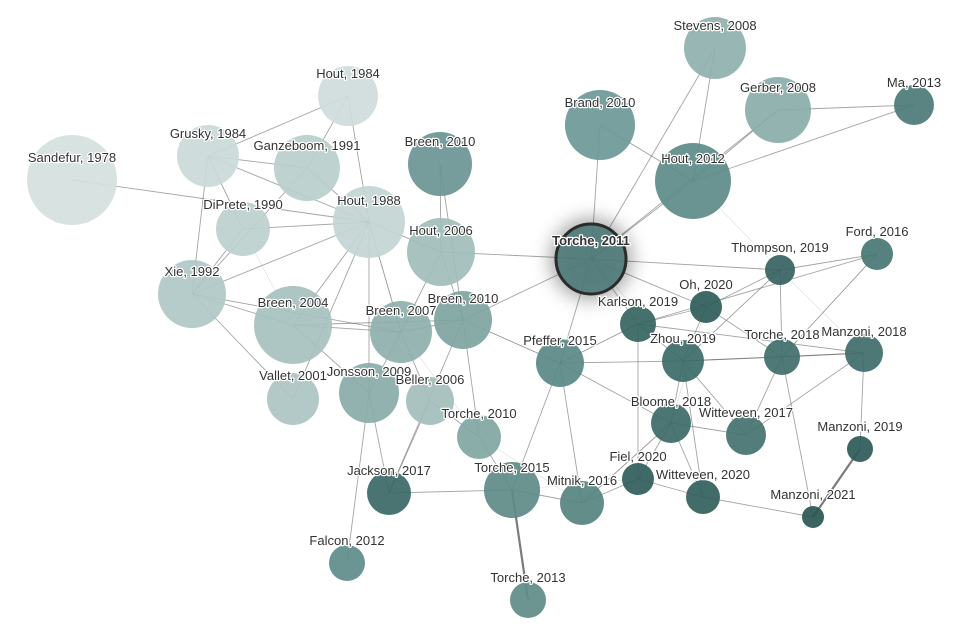 Image resolution: width=965 pixels, height=638 pixels. What do you see at coordinates (307, 168) in the screenshot?
I see `node-ganzeboom1991` at bounding box center [307, 168].